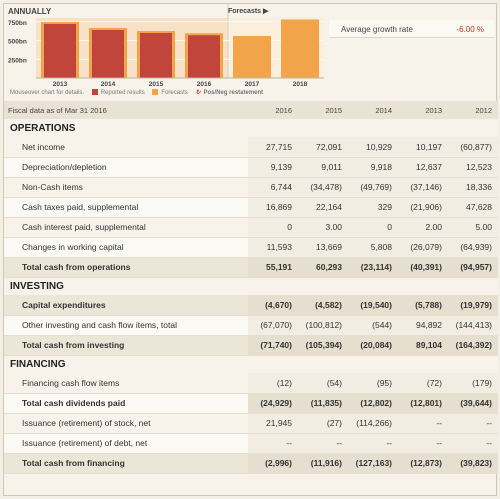 The width and height of the screenshot is (500, 499). I want to click on row-value: 5.00, so click(473, 227).